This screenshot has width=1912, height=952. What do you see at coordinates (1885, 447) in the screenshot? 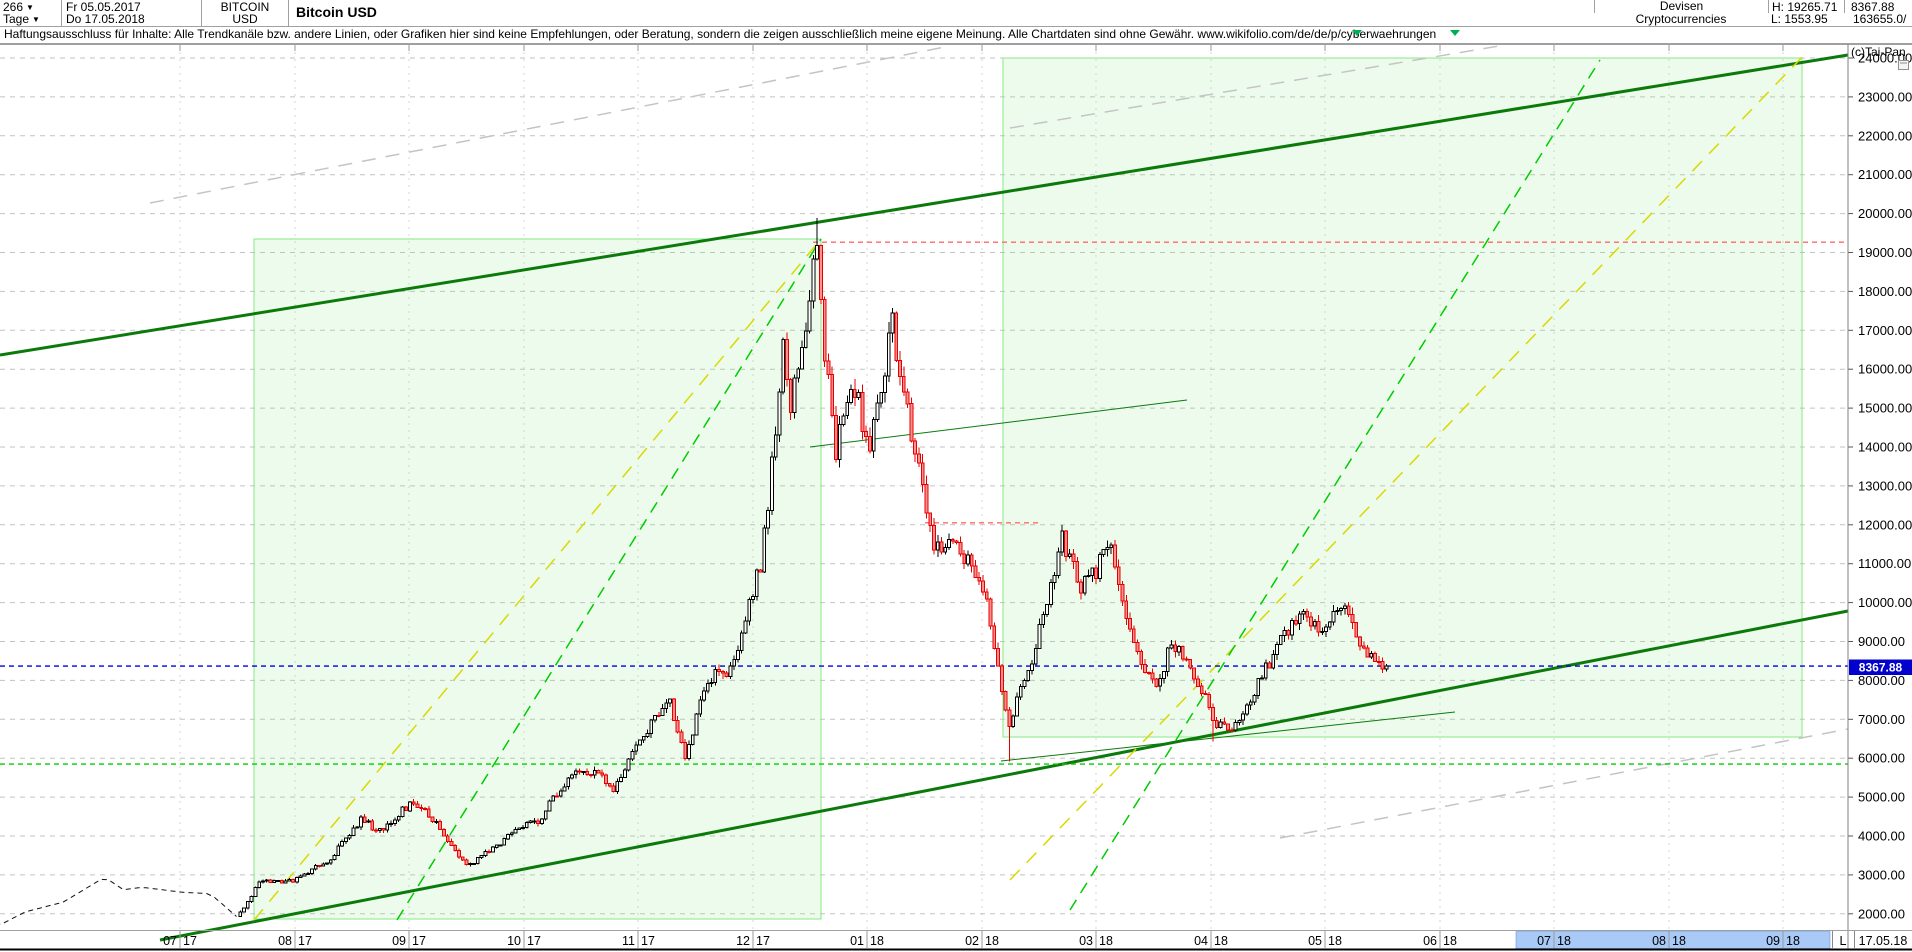
I see `price-axis-label: 14000.00` at bounding box center [1885, 447].